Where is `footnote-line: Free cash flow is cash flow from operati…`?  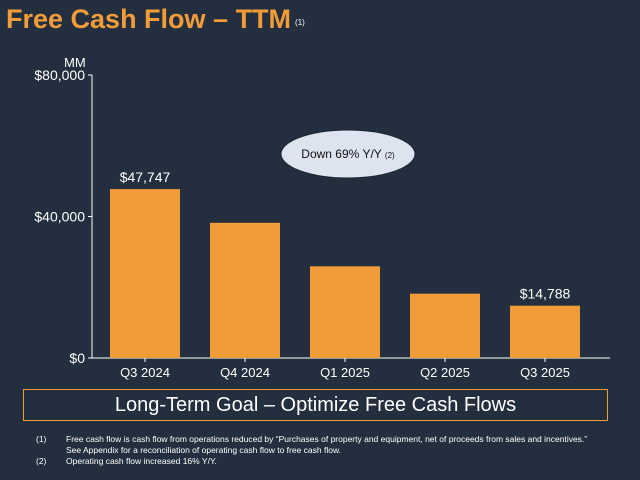 footnote-line: Free cash flow is cash flow from operati… is located at coordinates (327, 439).